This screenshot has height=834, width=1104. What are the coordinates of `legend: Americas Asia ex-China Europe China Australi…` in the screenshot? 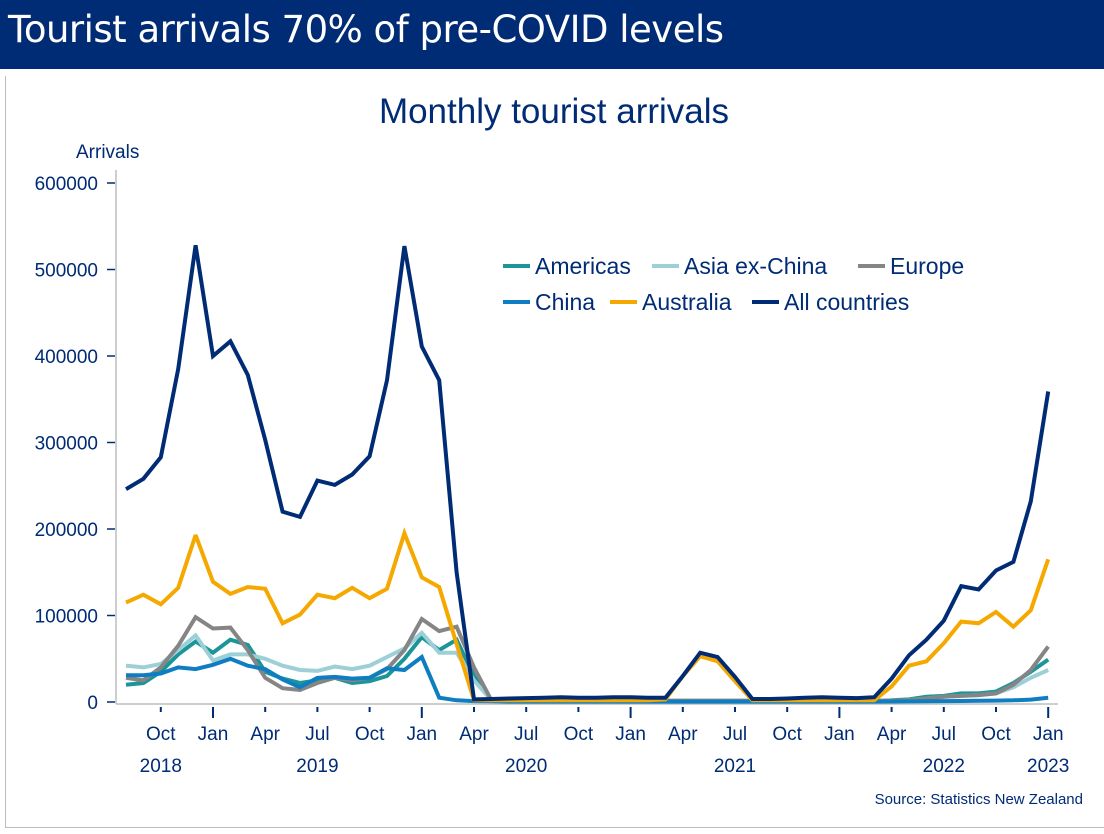 It's located at (733, 284).